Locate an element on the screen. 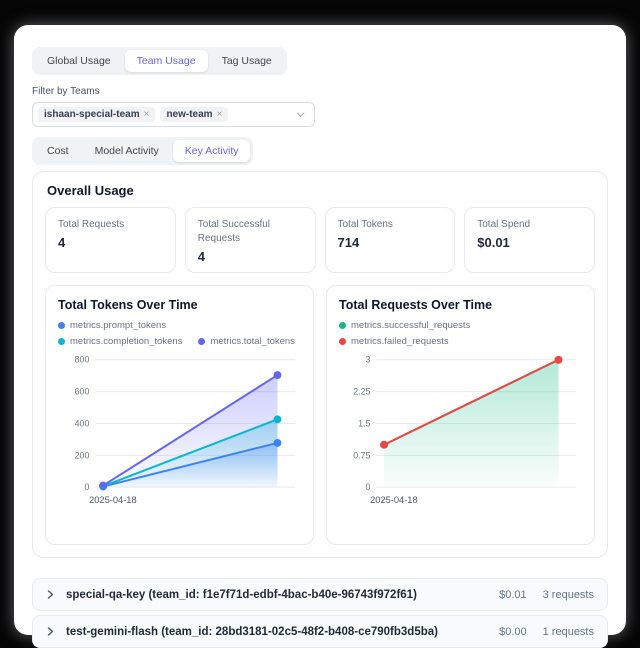 This screenshot has height=648, width=640. team-tag: ishaan-special-team × is located at coordinates (97, 114).